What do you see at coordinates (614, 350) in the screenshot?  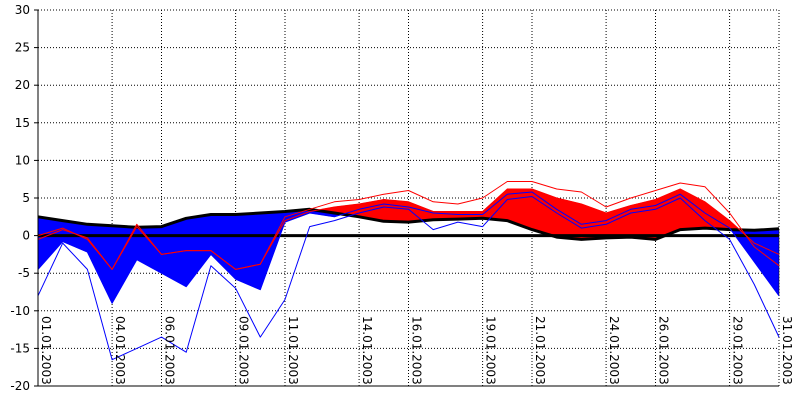 I see `x-tick-label: 24.01.2003` at bounding box center [614, 350].